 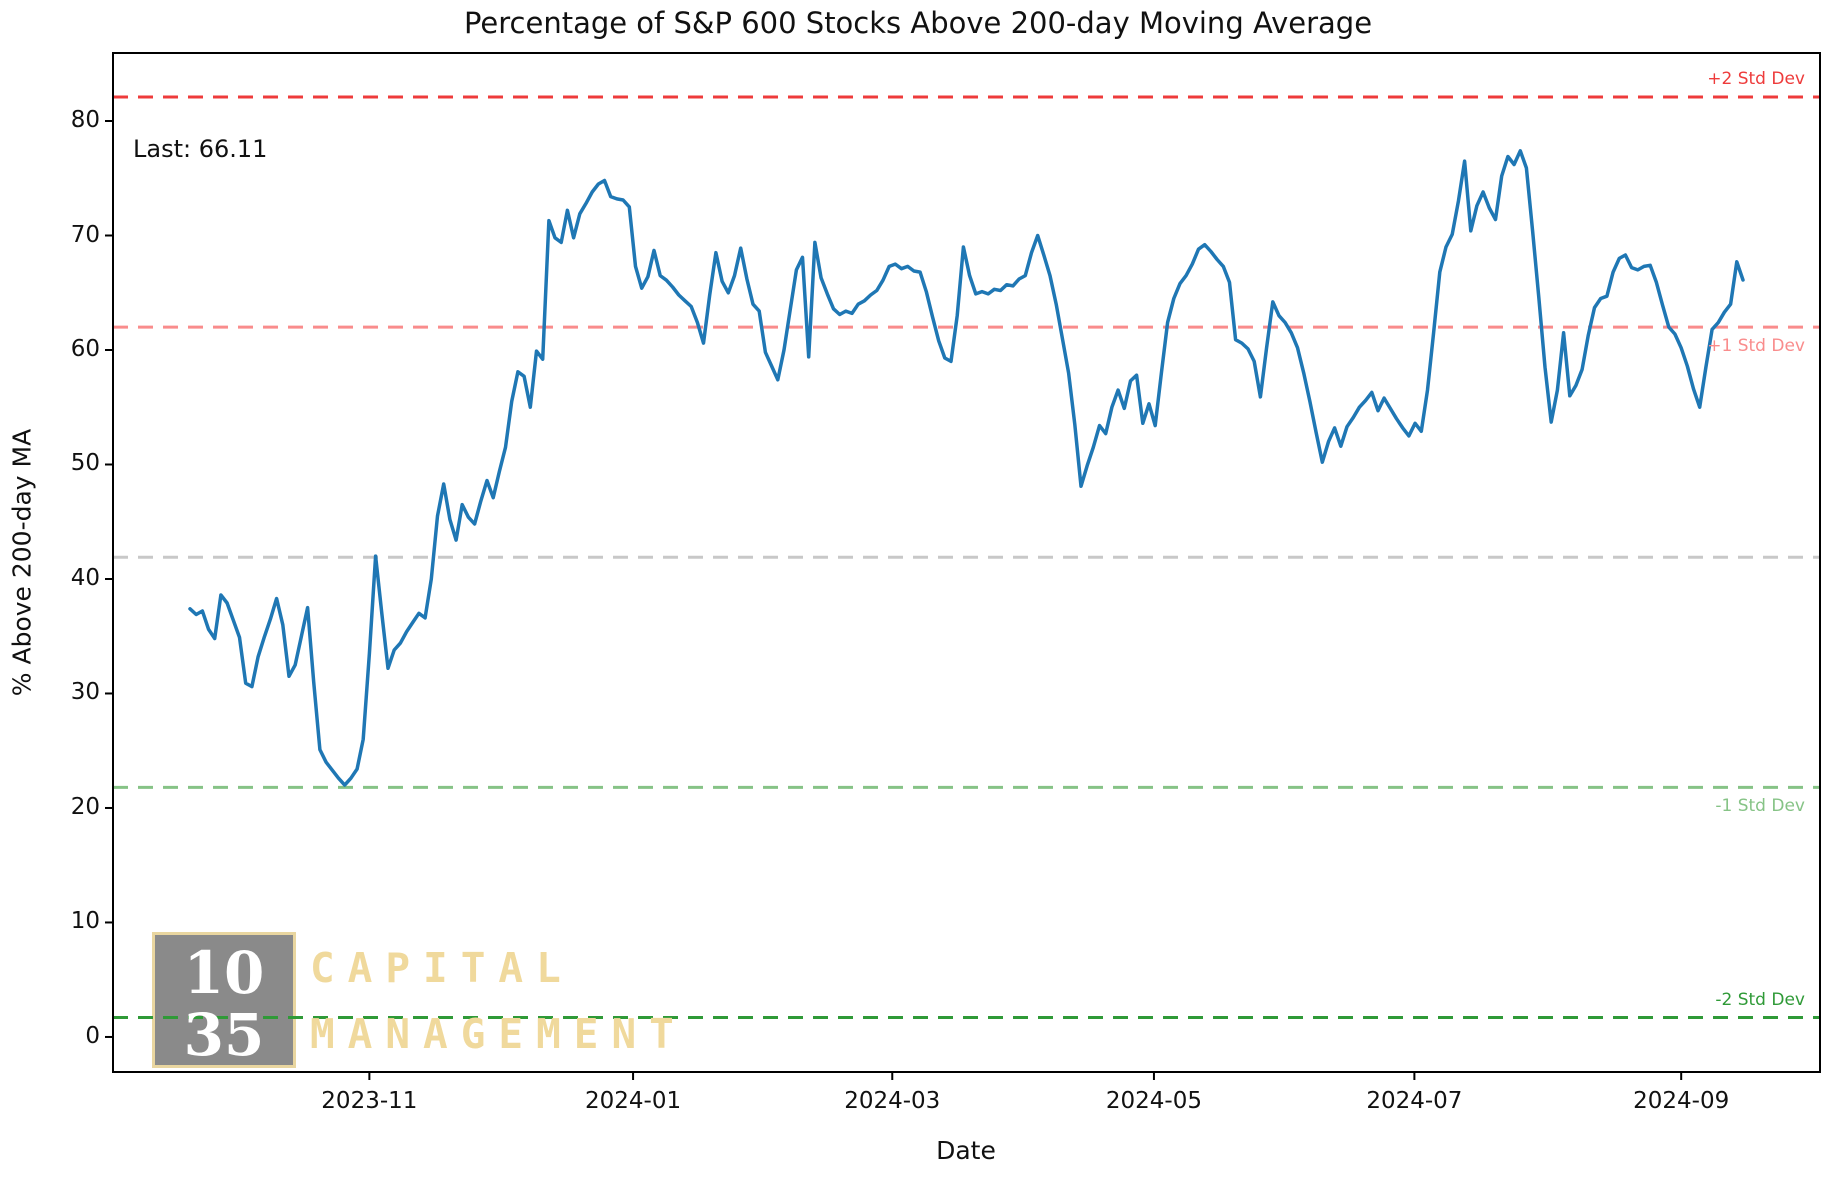 I want to click on x-tick-label: 2024-07, so click(x=1414, y=1101).